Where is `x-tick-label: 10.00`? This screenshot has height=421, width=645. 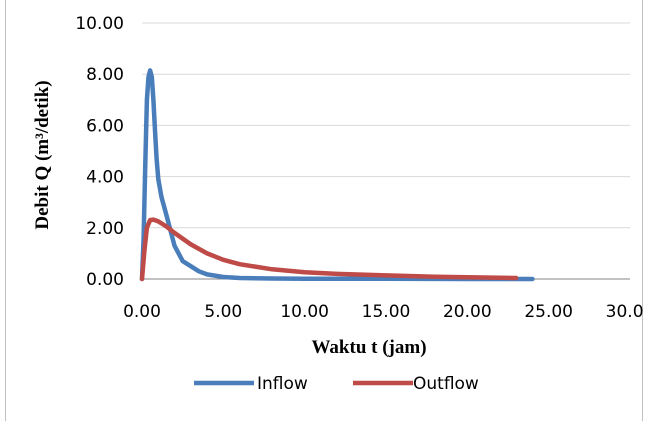 x-tick-label: 10.00 is located at coordinates (304, 312).